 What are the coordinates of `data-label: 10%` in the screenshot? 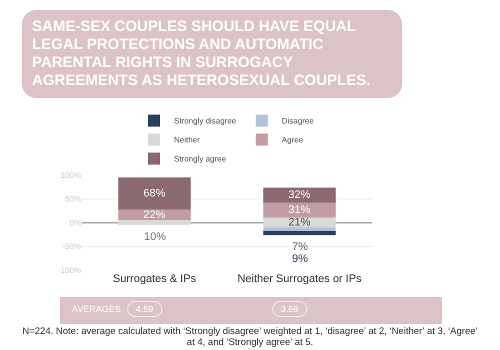 It's located at (155, 237).